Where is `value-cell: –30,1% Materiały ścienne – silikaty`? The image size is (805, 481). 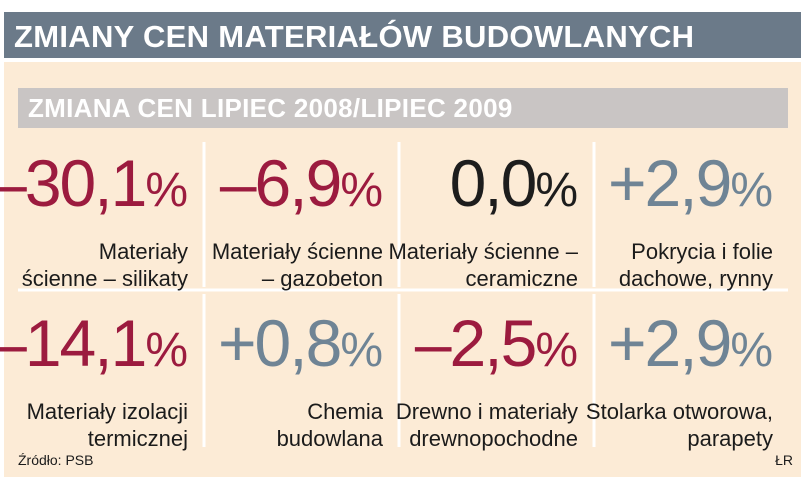 value-cell: –30,1% Materiały ścienne – silikaty is located at coordinates (97, 225).